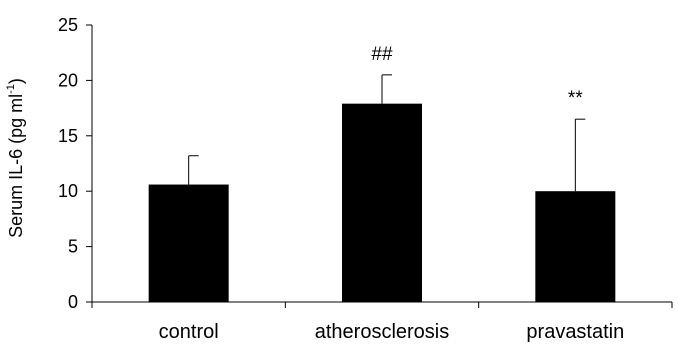 This screenshot has width=678, height=350. Describe the element at coordinates (16, 166) in the screenshot. I see `y-axis-label-main: Serum IL-6 (pg ml` at that location.